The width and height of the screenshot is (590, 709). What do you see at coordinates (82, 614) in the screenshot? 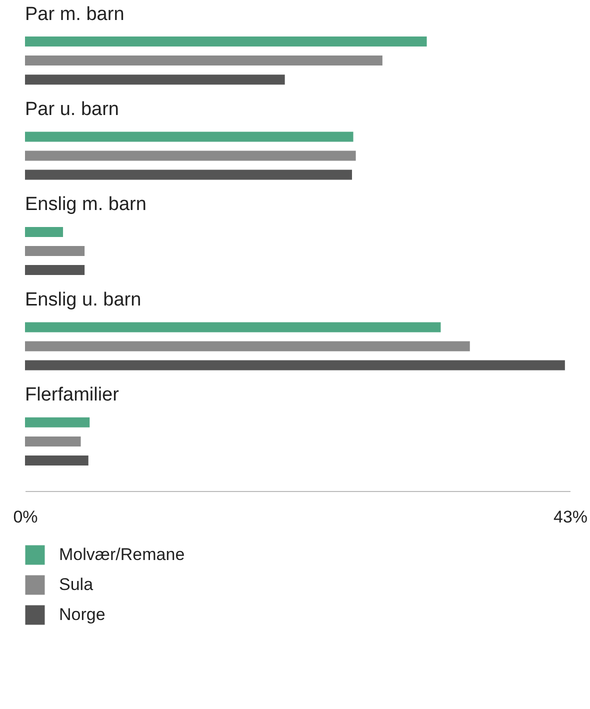
I see `legend-label: Norge` at bounding box center [82, 614].